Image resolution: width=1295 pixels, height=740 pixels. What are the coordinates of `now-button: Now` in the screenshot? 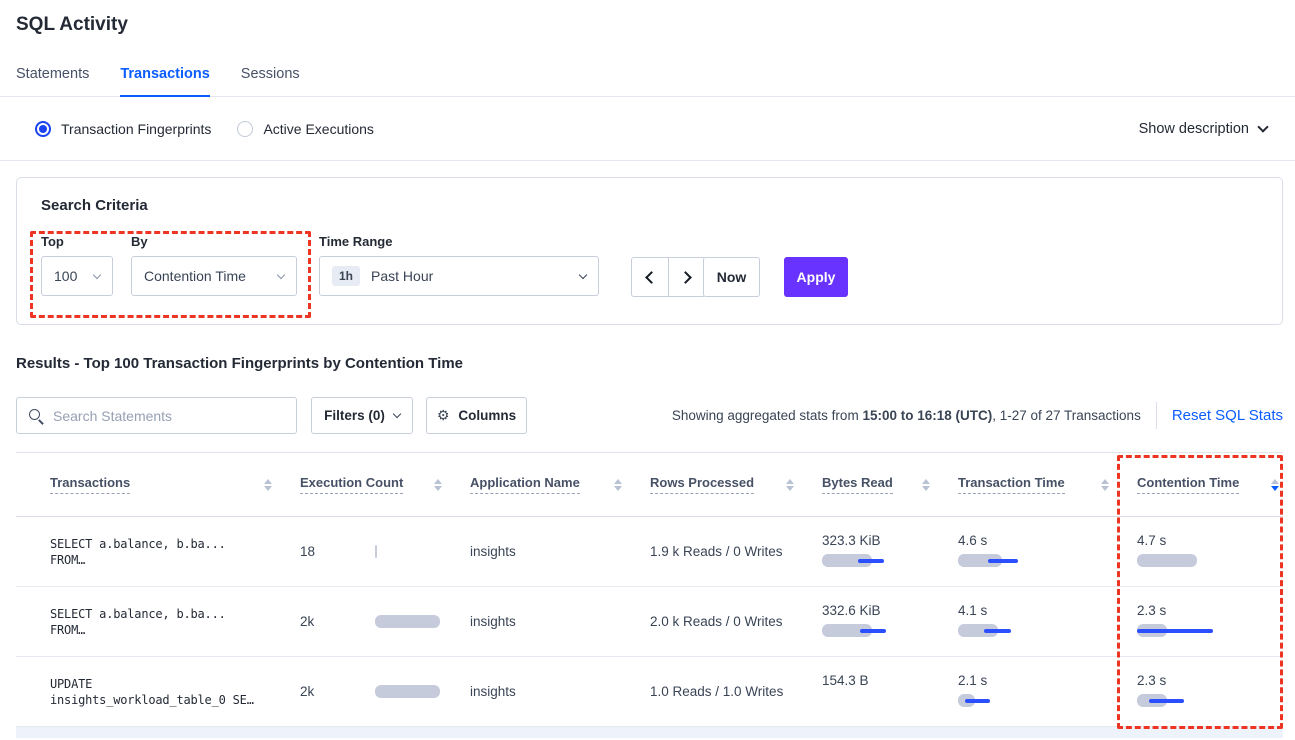 It's located at (731, 277).